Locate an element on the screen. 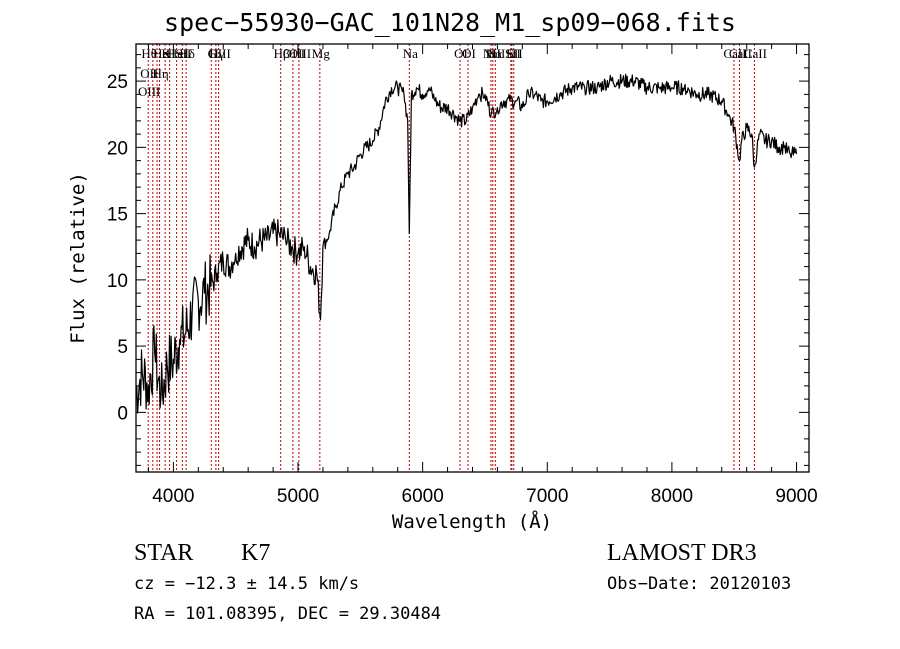  survey-name: LAMOST DR3 is located at coordinates (682, 553).